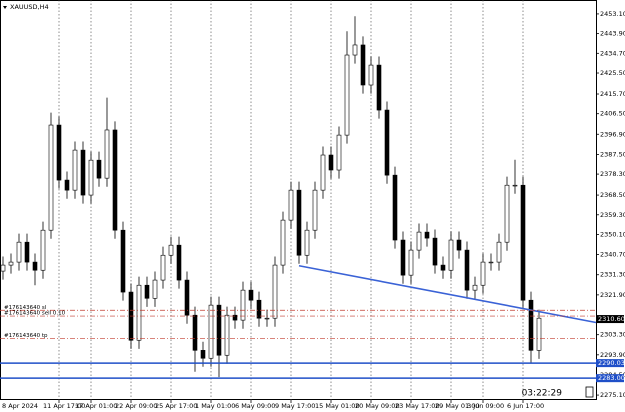 The image size is (625, 412). Describe the element at coordinates (295, 406) in the screenshot. I see `x-tick-label: 9 May 17:00` at that location.